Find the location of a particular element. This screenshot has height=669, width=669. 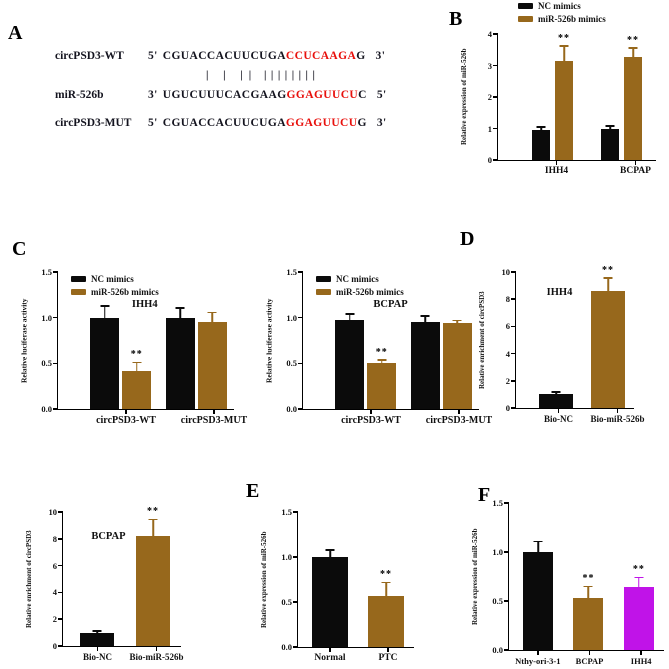

x-category-label: circPSD3-MUT is located at coordinates (214, 418).